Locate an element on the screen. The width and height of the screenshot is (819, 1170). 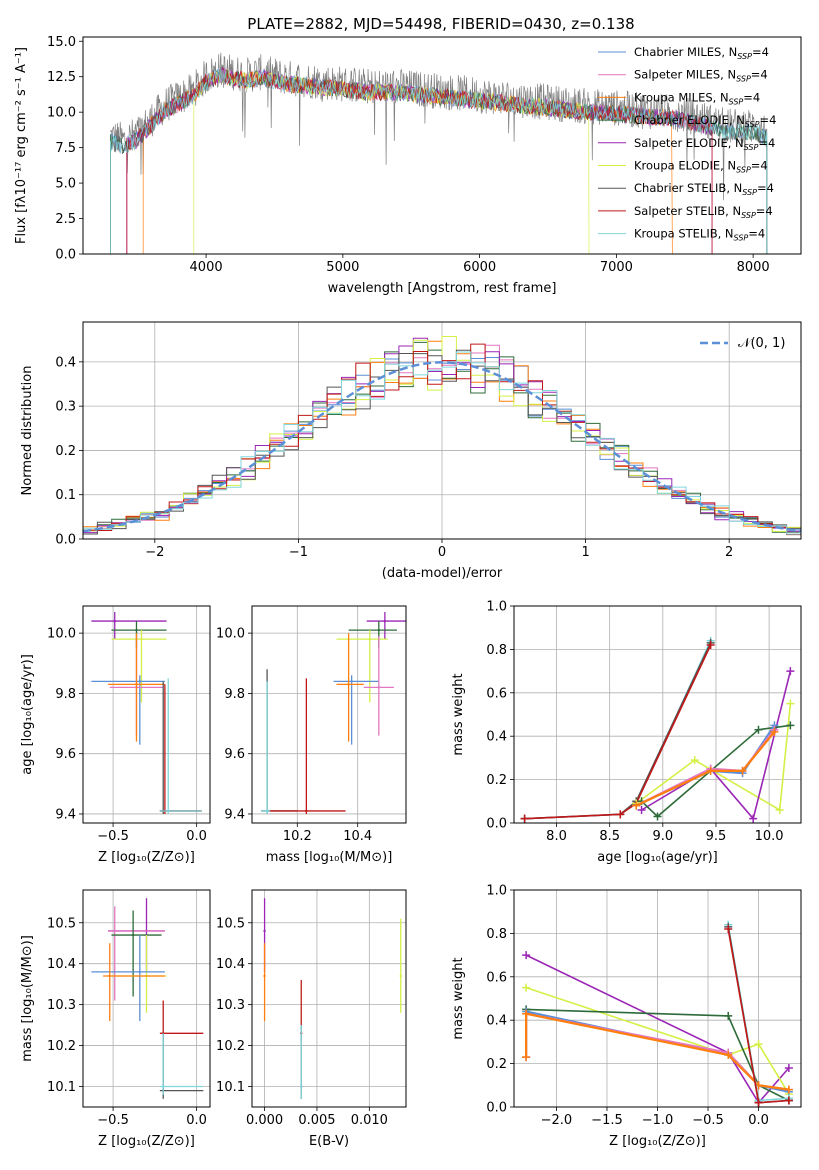
series-line is located at coordinates (716, 745).